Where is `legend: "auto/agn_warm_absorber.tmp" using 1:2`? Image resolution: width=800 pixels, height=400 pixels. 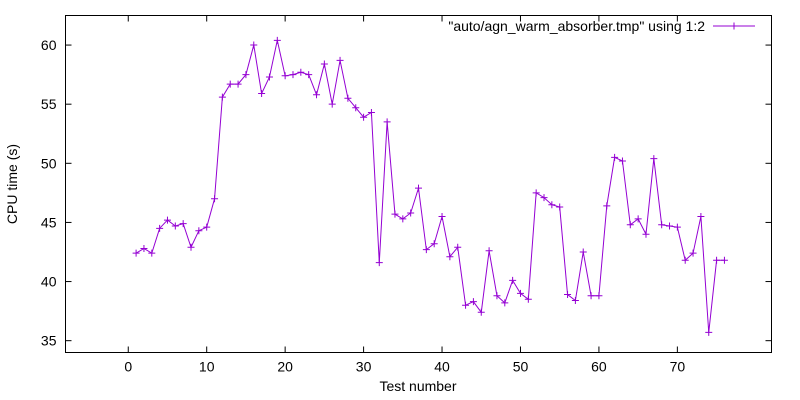
legend: "auto/agn_warm_absorber.tmp" using 1:2 is located at coordinates (601, 26).